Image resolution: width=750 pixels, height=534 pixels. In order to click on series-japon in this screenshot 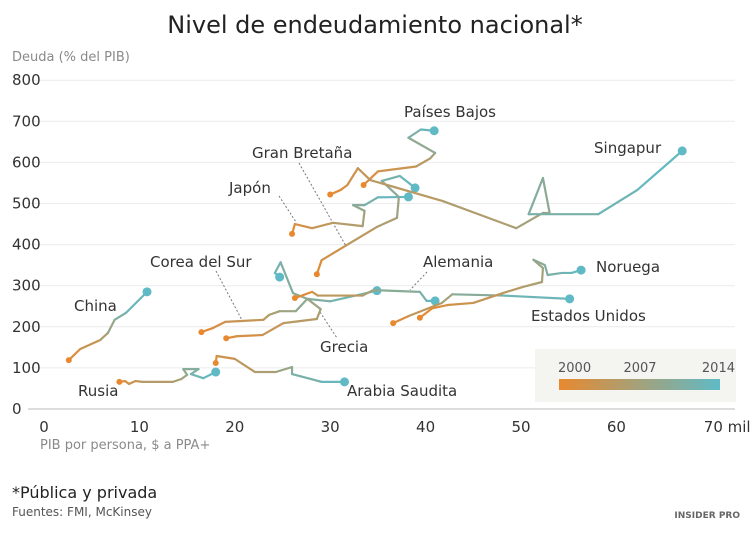, I will do `click(351, 214)`.